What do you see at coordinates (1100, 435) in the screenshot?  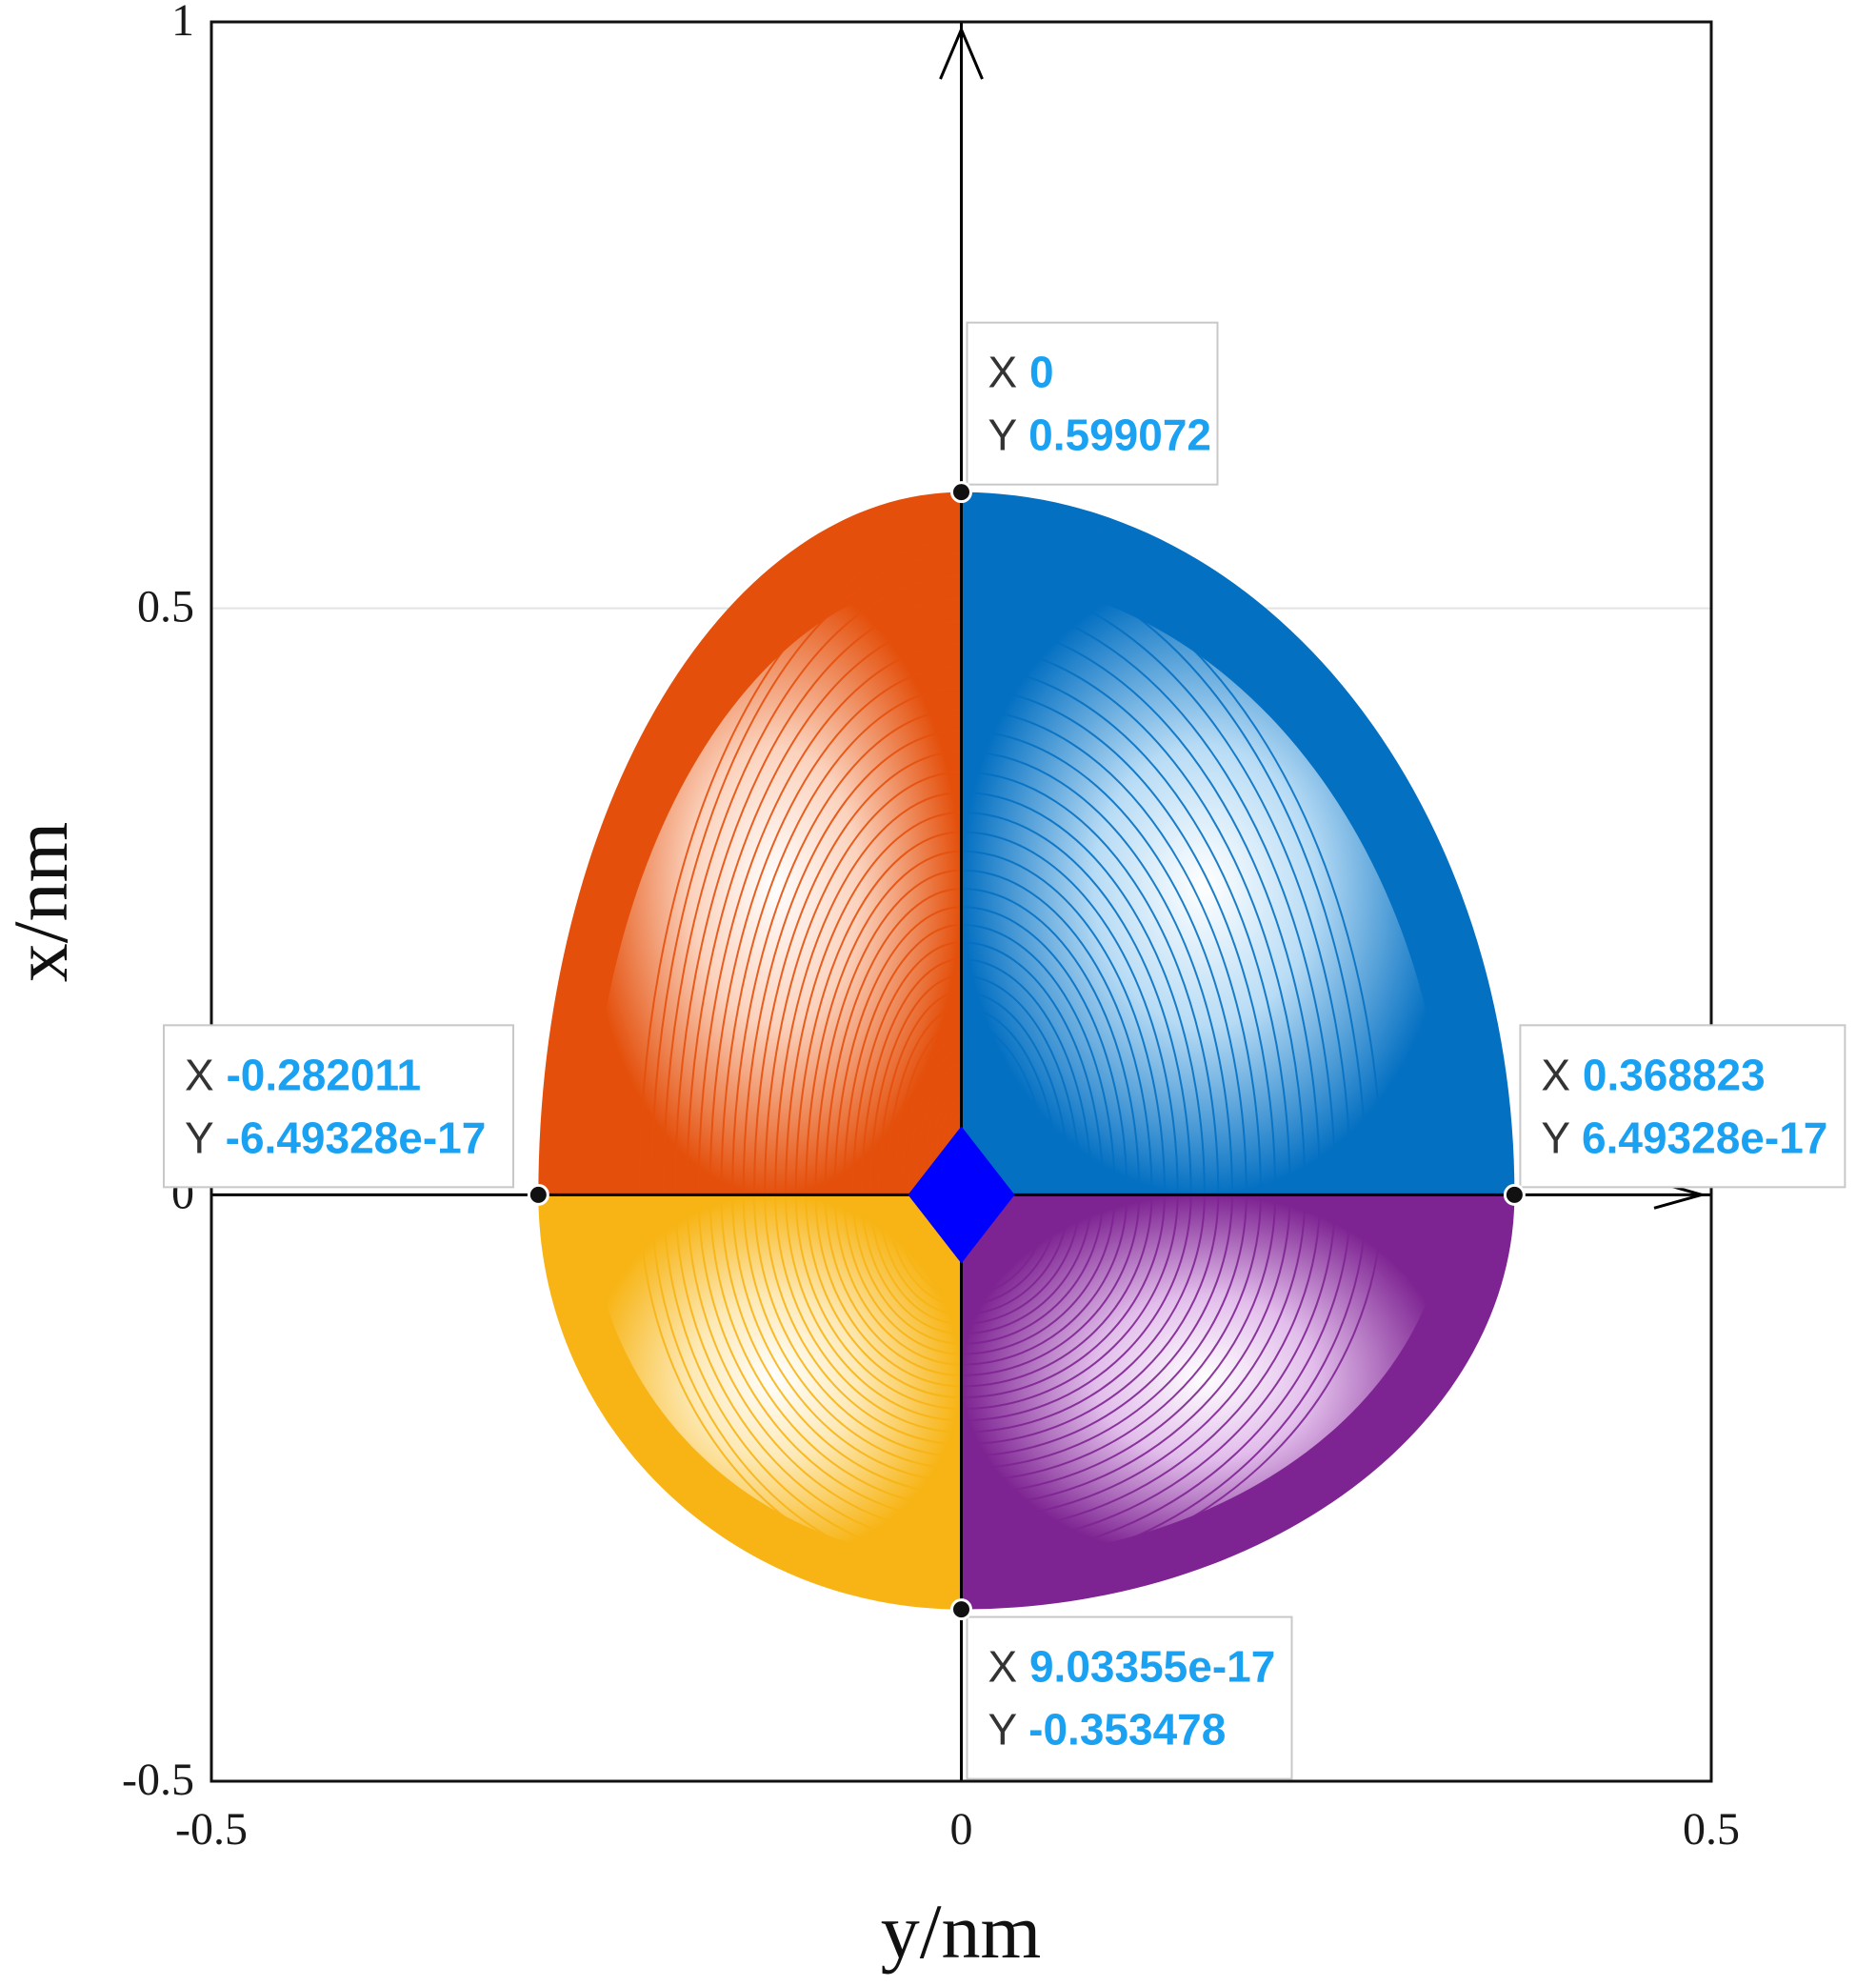 I see `datatip-y-row: Y 0.599072` at bounding box center [1100, 435].